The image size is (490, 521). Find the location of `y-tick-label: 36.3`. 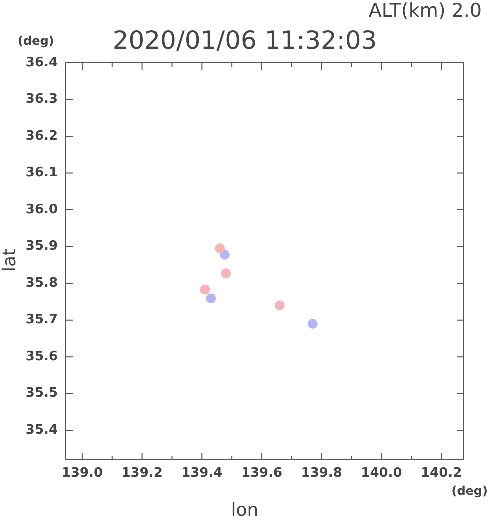

y-tick-label: 36.3 is located at coordinates (42, 100).